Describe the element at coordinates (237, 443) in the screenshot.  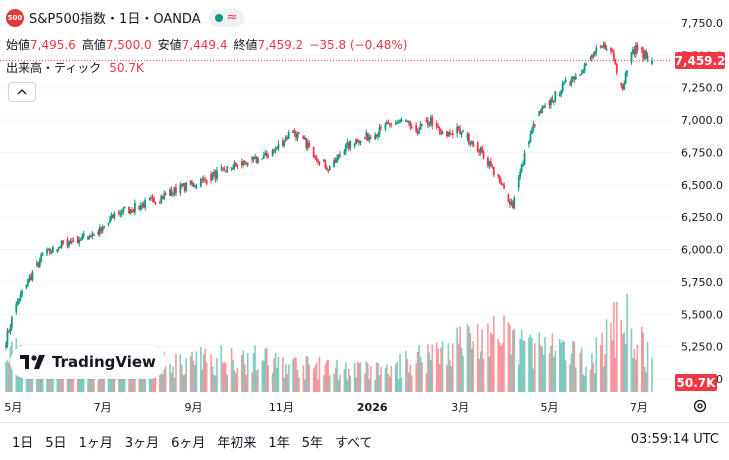
I see `timeframe-ytd: 年初来` at that location.